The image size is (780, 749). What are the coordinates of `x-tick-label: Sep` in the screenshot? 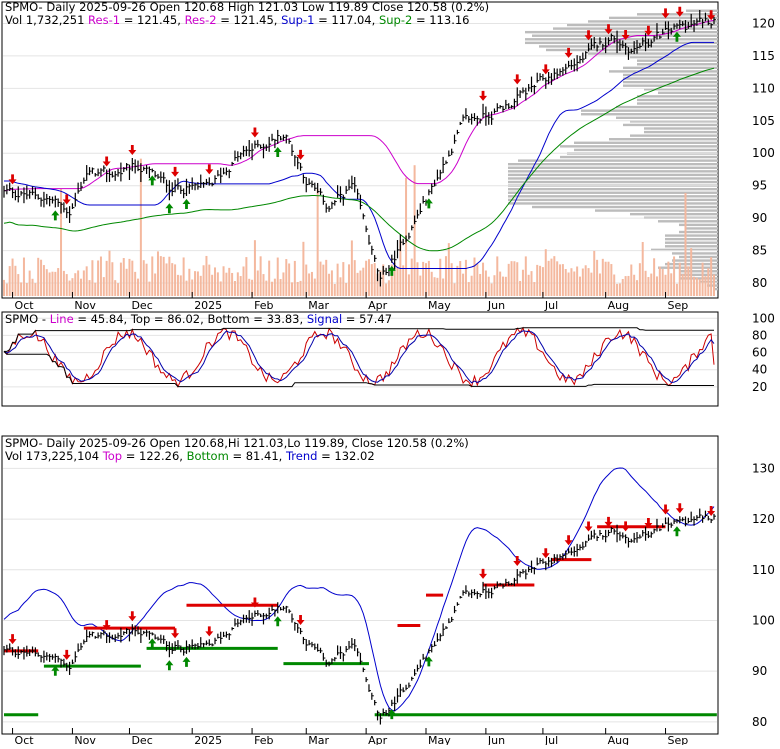 It's located at (678, 305).